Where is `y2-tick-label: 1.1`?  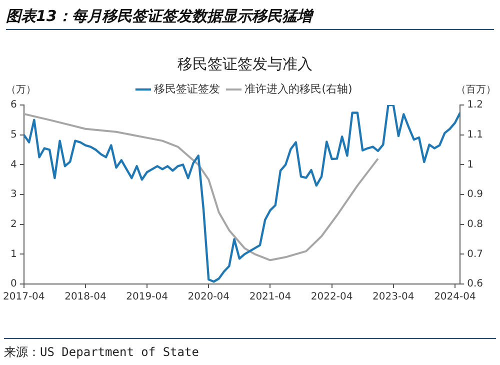
y2-tick-label: 1.1 is located at coordinates (475, 134).